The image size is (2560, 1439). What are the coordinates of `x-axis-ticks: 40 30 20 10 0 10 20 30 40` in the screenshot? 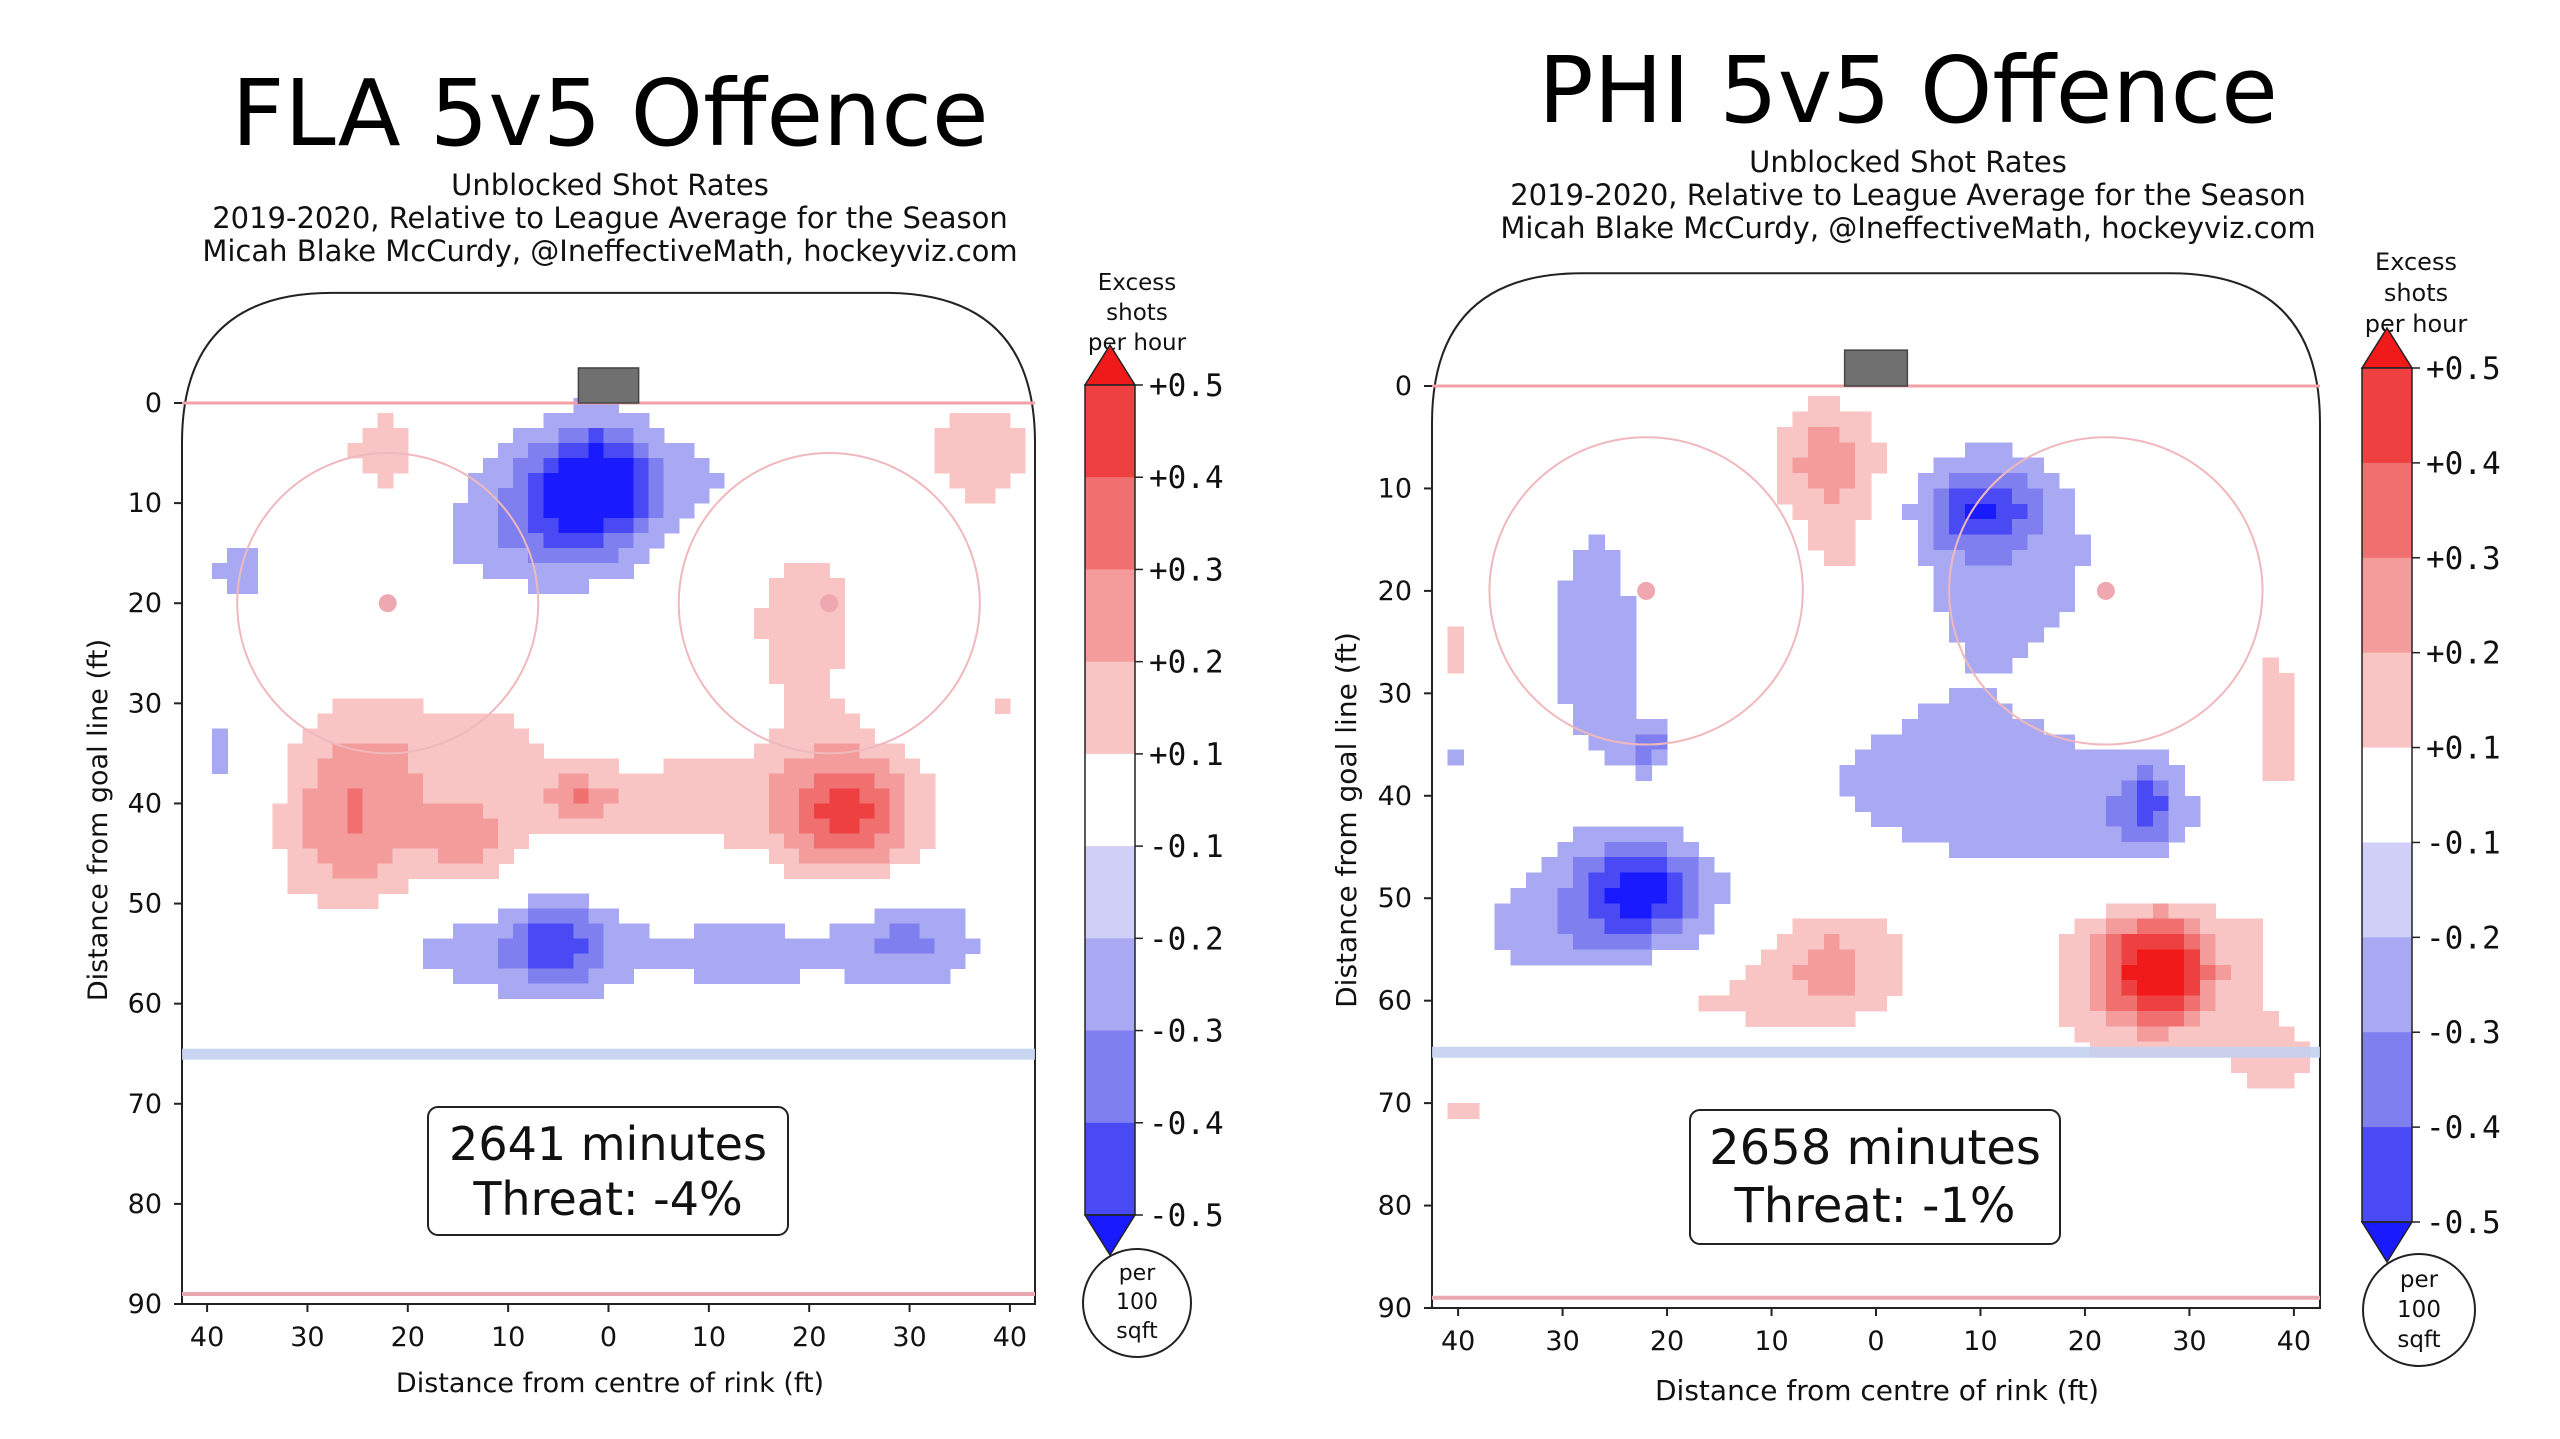 It's located at (1876, 1332).